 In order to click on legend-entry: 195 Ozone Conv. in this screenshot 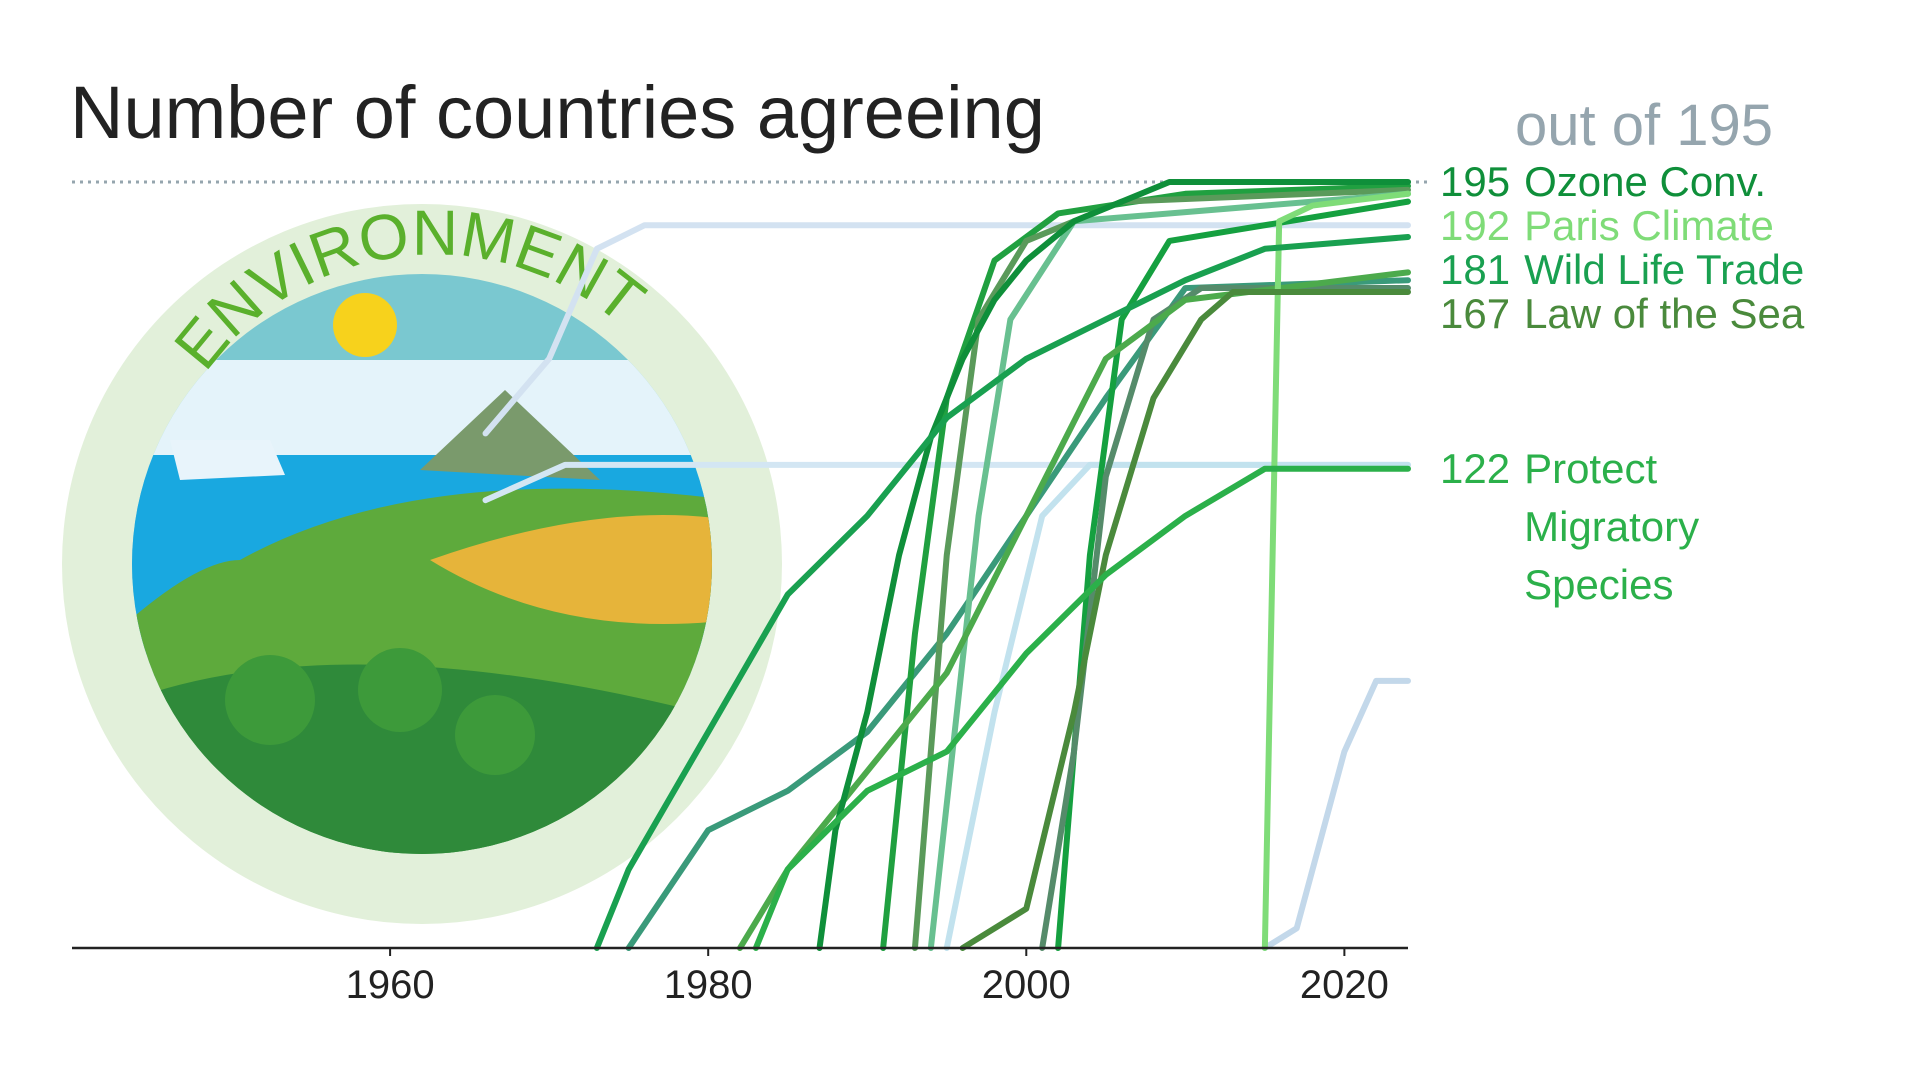, I will do `click(1603, 182)`.